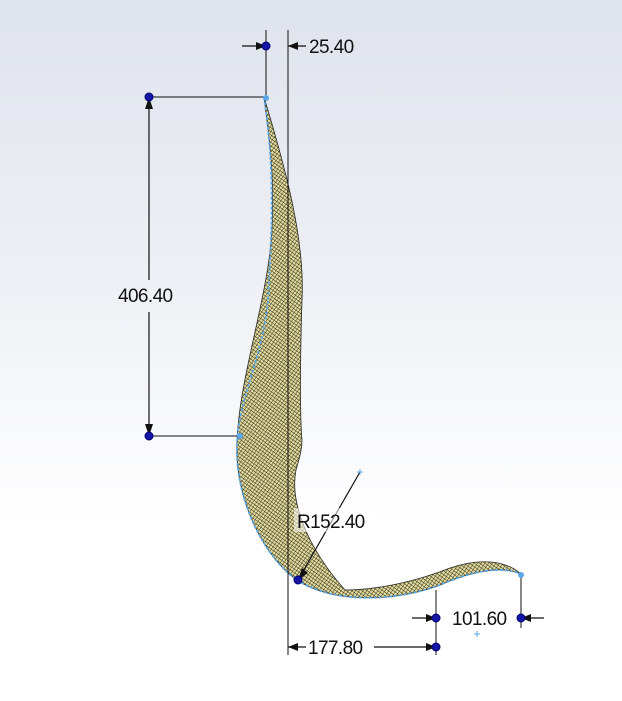  I want to click on endpoint-tail, so click(521, 575).